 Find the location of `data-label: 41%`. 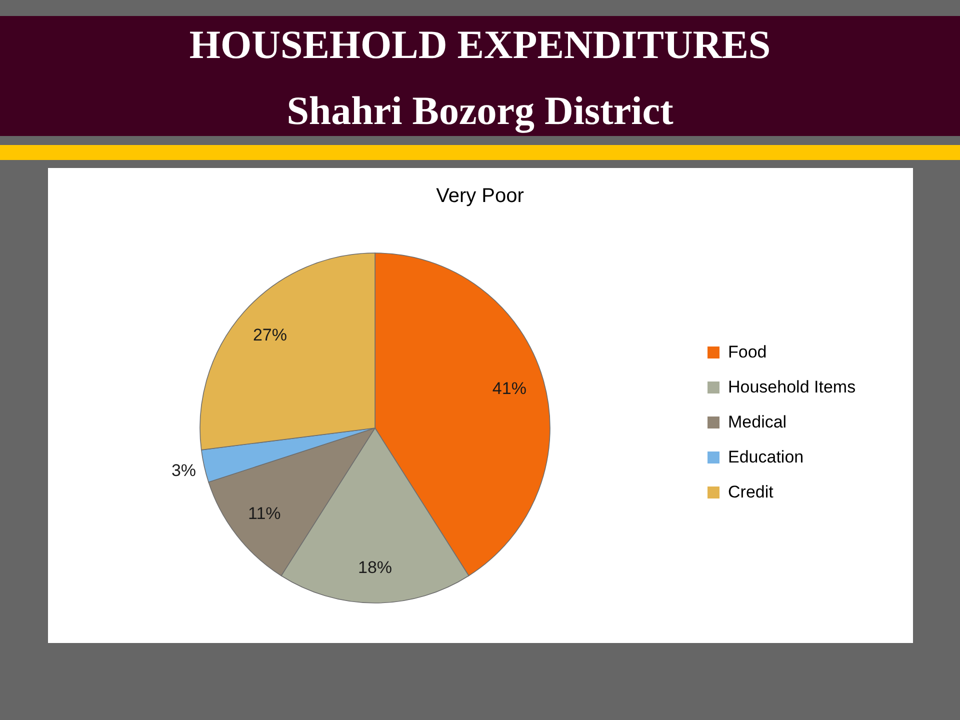

data-label: 41% is located at coordinates (509, 388).